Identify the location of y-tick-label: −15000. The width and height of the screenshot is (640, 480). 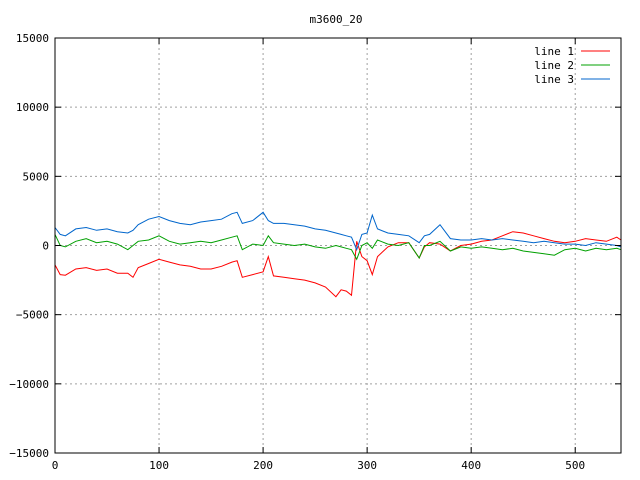
(29, 453).